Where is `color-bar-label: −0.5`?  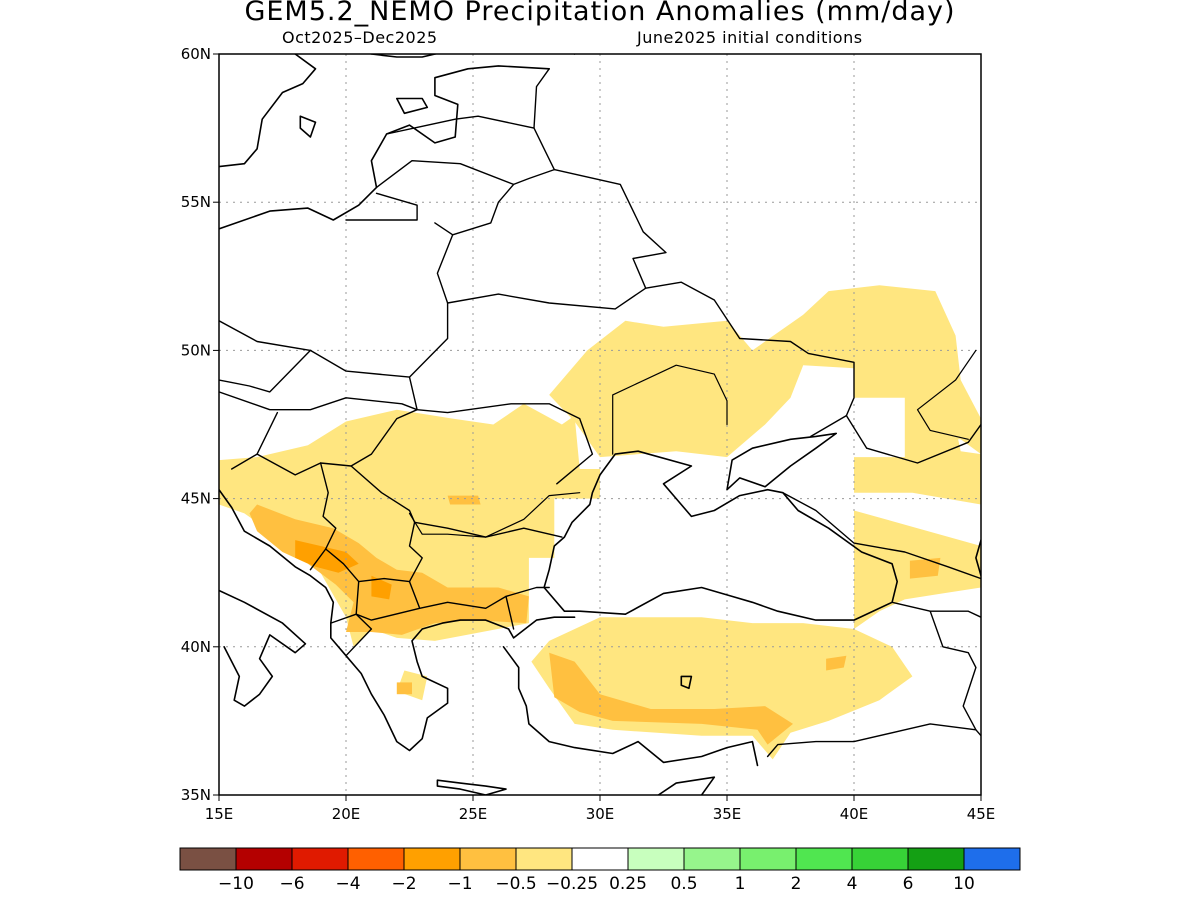 color-bar-label: −0.5 is located at coordinates (515, 884).